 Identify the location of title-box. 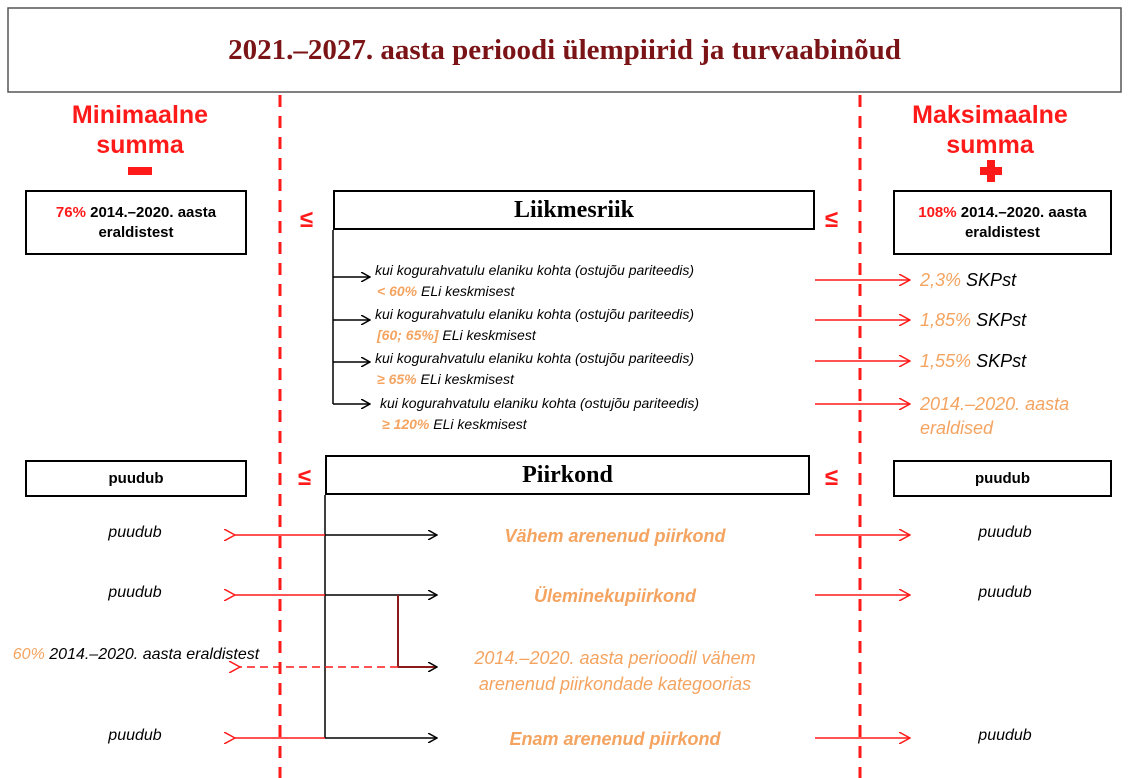
(564, 50).